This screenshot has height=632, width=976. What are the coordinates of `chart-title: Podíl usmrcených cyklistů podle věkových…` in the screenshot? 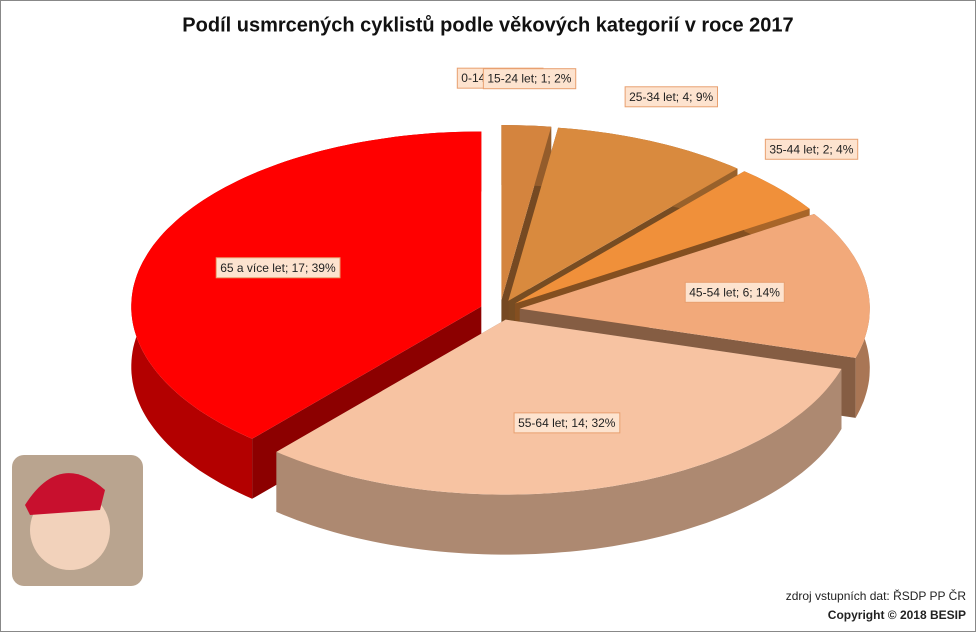 It's located at (487, 25).